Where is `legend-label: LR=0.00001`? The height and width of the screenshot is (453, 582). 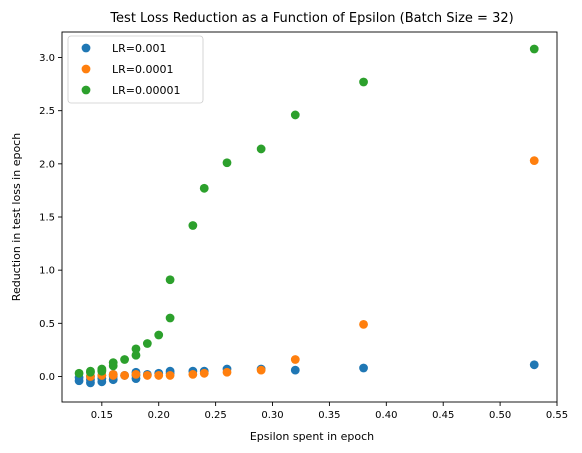
legend-label: LR=0.00001 is located at coordinates (146, 90).